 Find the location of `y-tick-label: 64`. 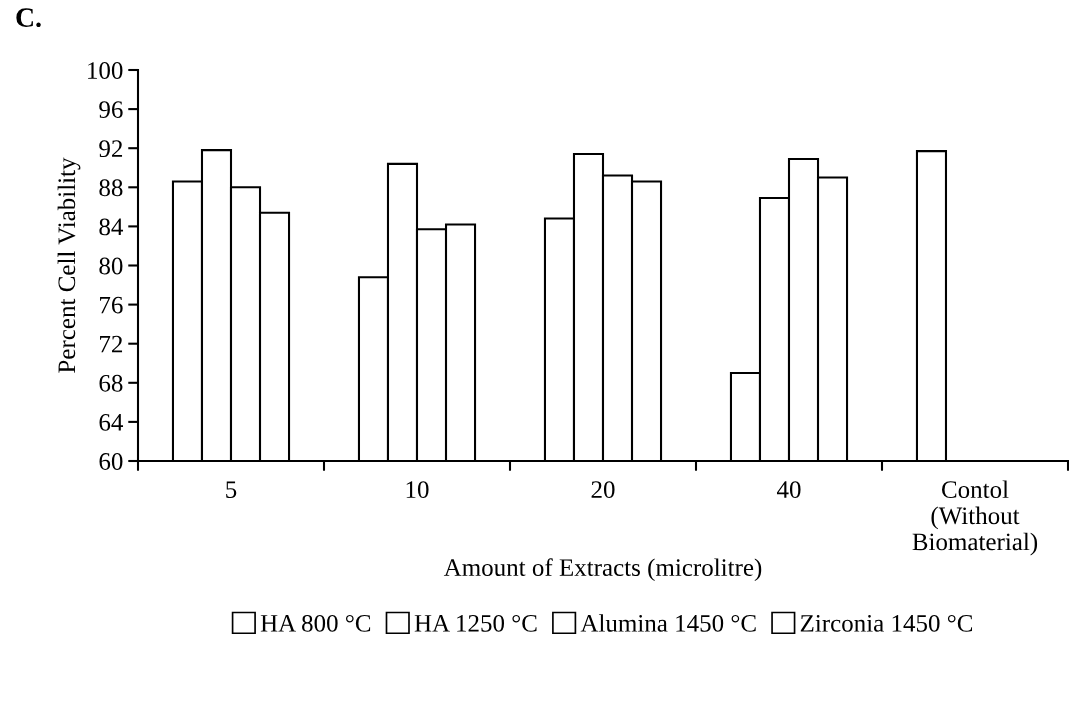

y-tick-label: 64 is located at coordinates (111, 422).